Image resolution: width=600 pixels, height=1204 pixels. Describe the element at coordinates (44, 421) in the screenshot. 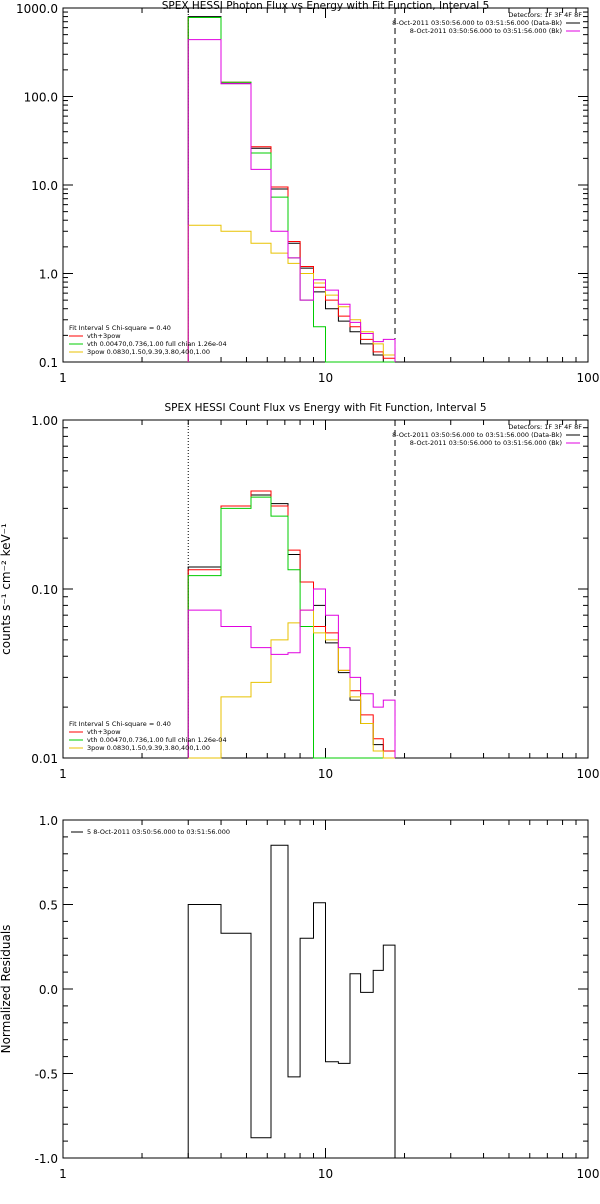

I see `y-tick-label: 1.00` at that location.